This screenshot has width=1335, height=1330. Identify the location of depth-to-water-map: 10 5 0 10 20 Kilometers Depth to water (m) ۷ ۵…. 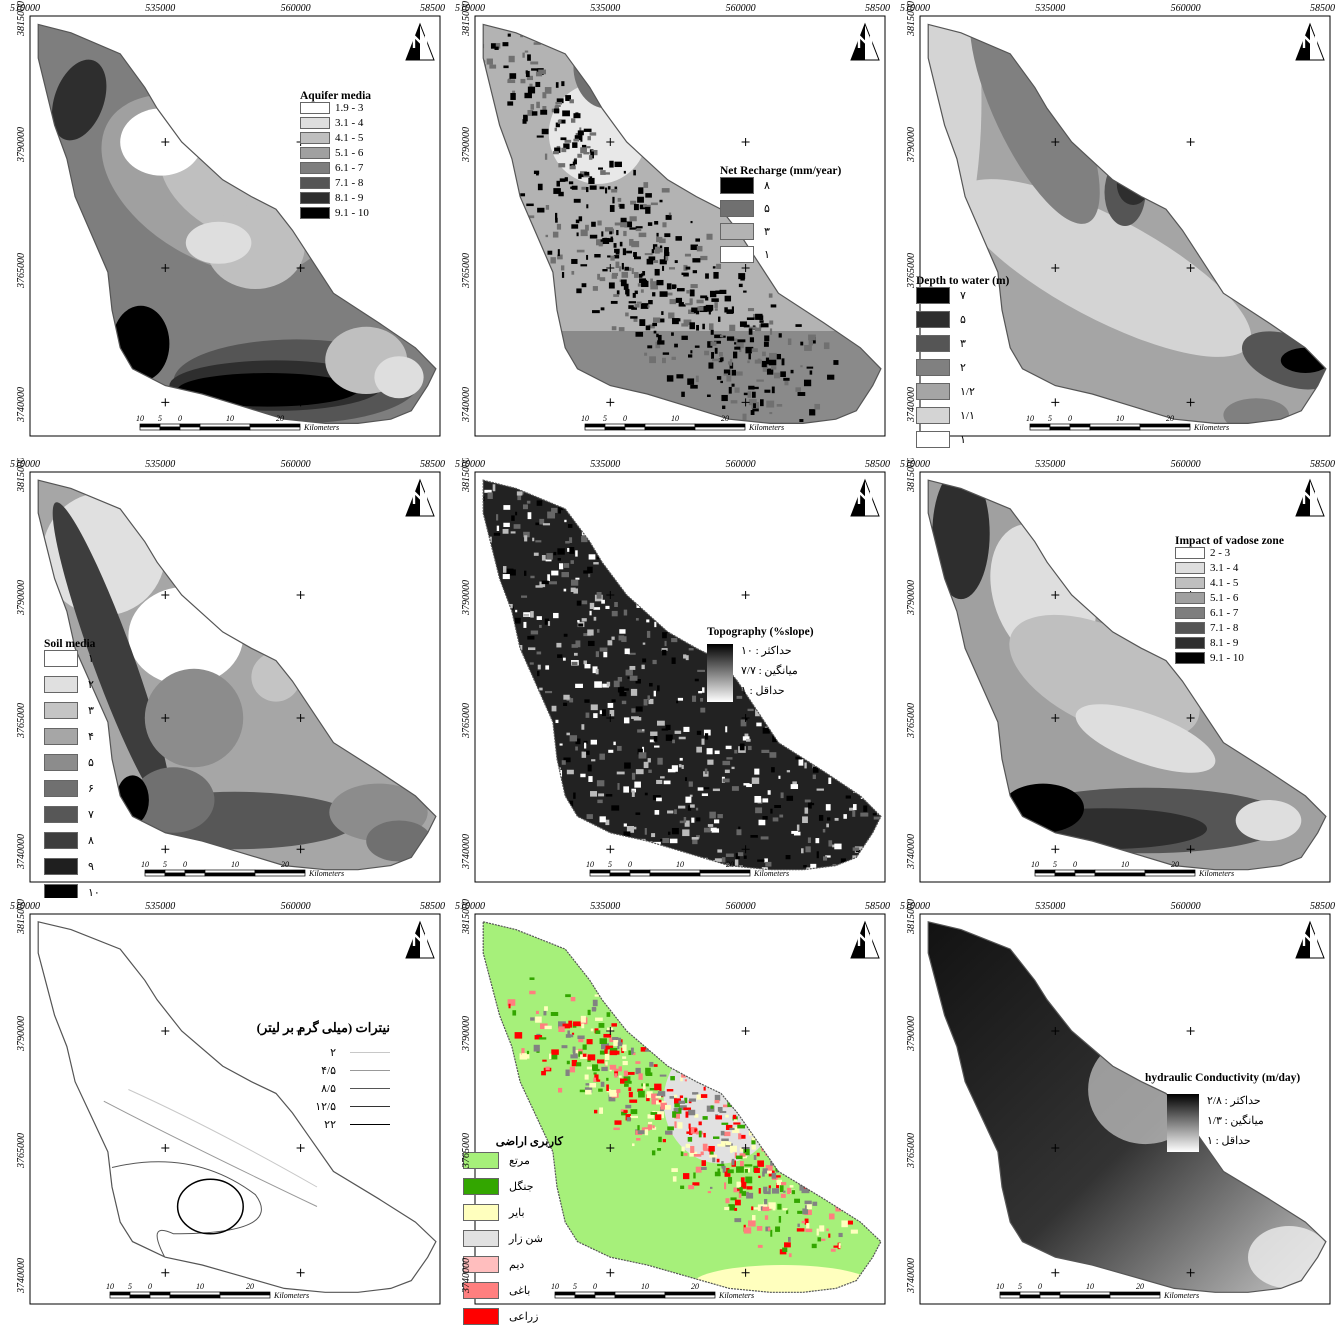
(1112, 229).